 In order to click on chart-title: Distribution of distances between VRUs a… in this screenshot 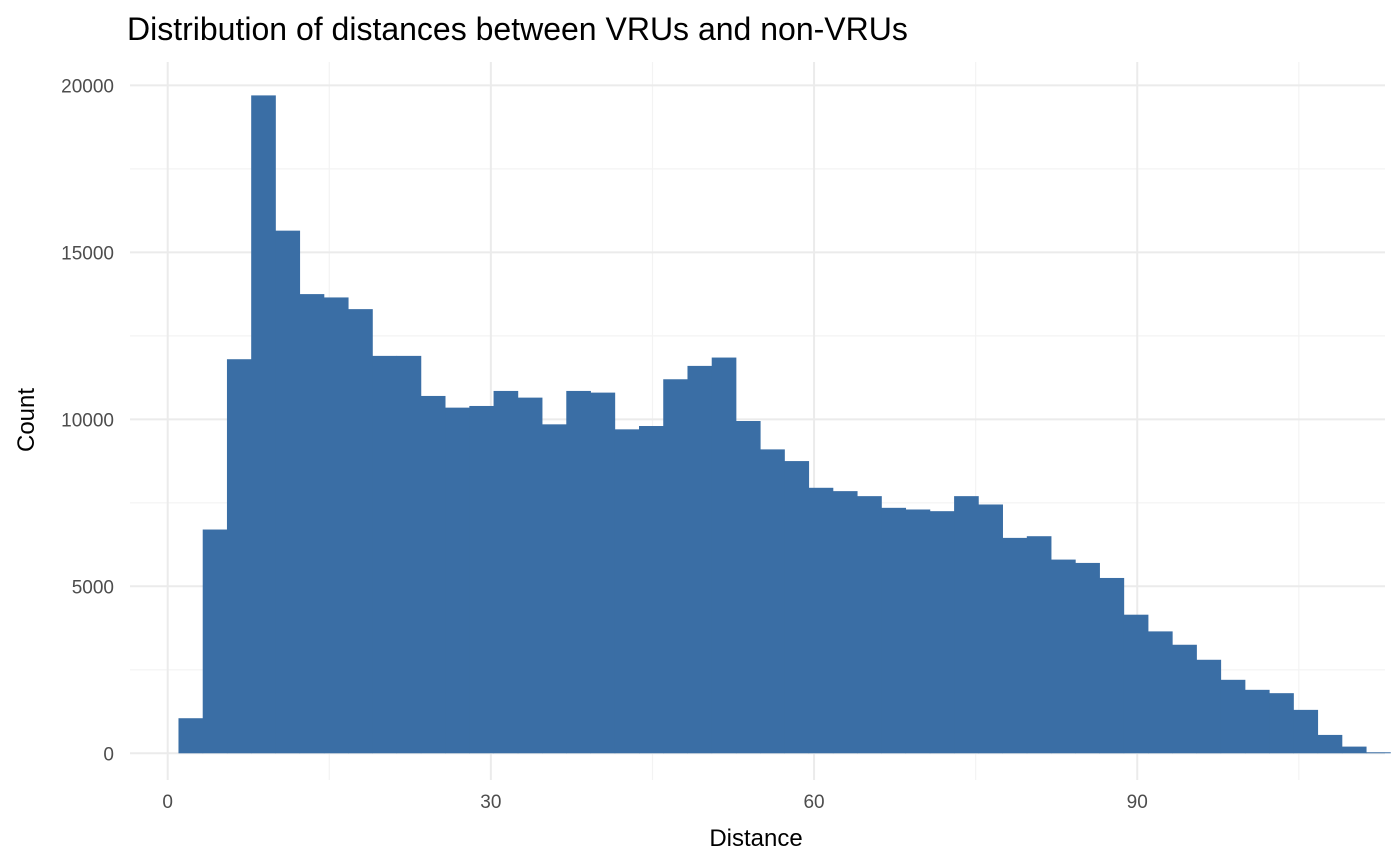, I will do `click(517, 29)`.